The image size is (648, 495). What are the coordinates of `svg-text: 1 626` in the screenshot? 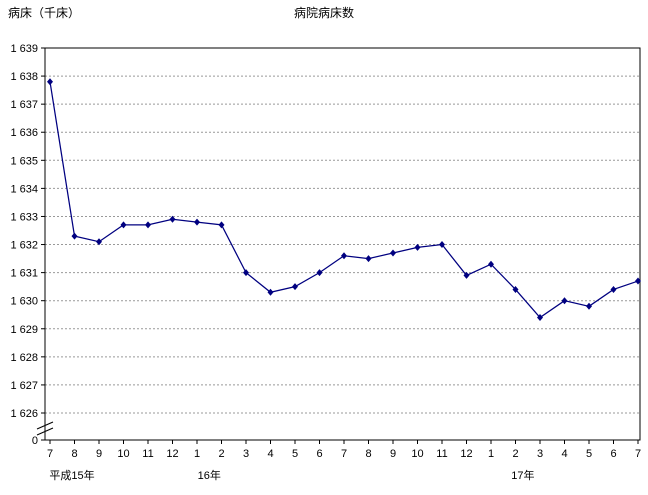 It's located at (24, 414).